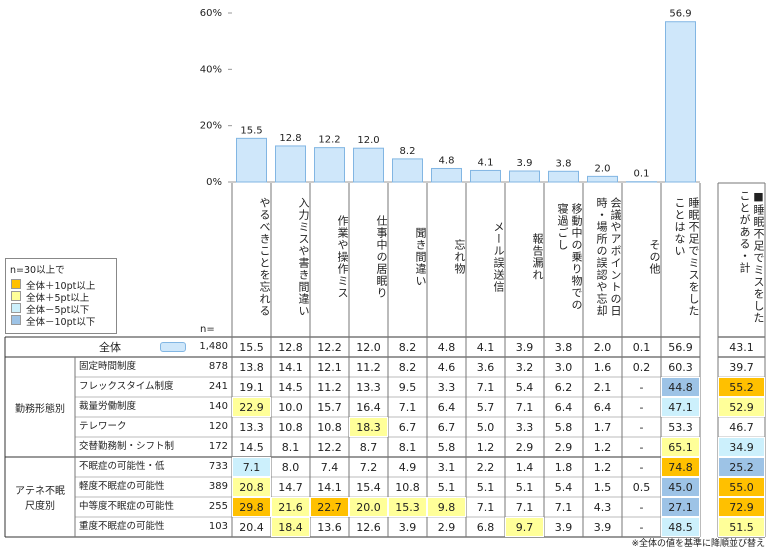 This screenshot has width=770, height=548. Describe the element at coordinates (741, 407) in the screenshot. I see `table-cell: 52.9` at that location.